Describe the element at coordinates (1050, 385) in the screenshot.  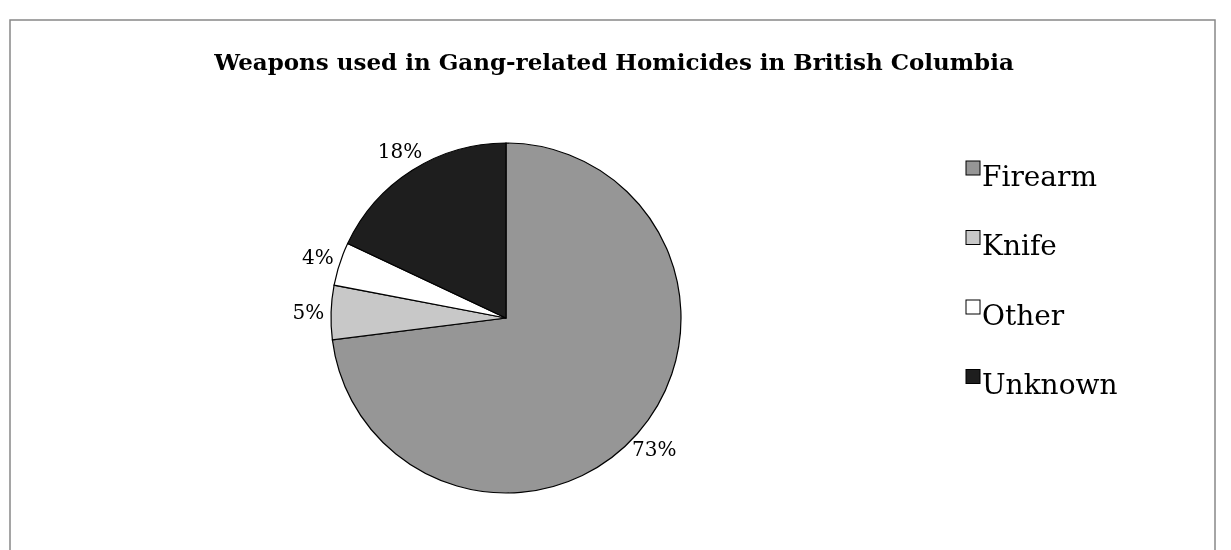
I see `legend-label: Unknown` at that location.